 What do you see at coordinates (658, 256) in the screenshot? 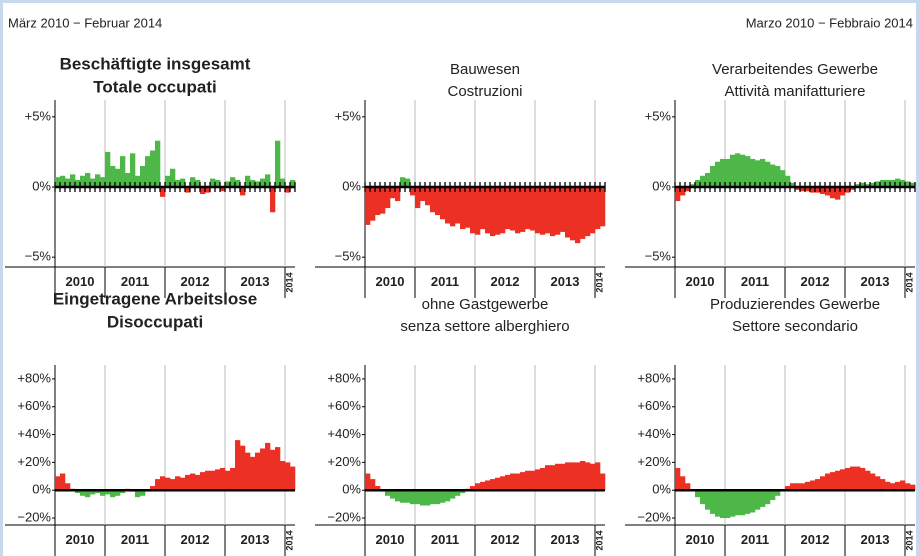
I see `y-tick-label: −5%` at bounding box center [658, 256].